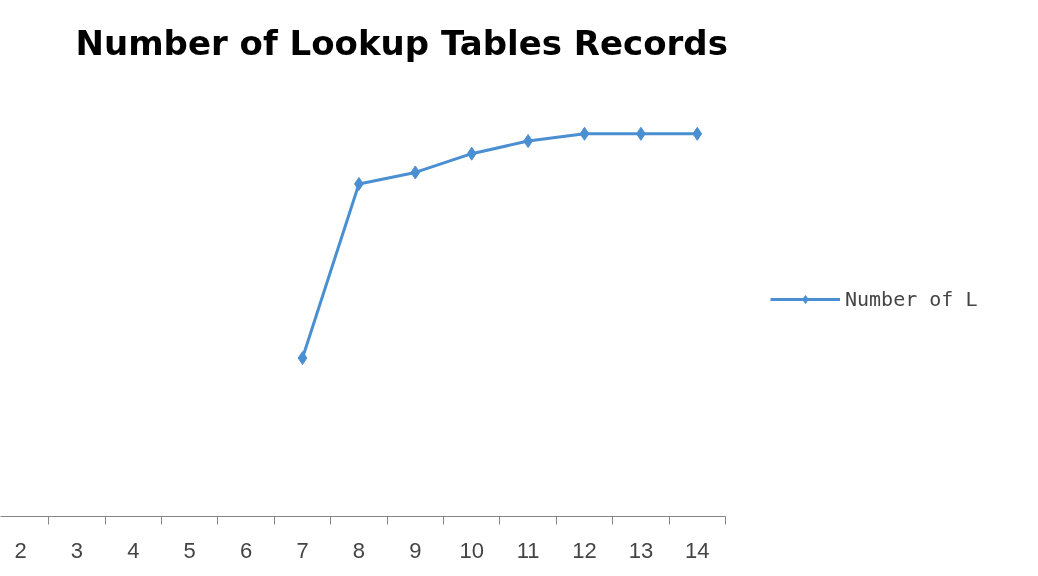 Image resolution: width=1038 pixels, height=576 pixels. What do you see at coordinates (401, 42) in the screenshot?
I see `chart-title: Number of Lookup Tables Records` at bounding box center [401, 42].